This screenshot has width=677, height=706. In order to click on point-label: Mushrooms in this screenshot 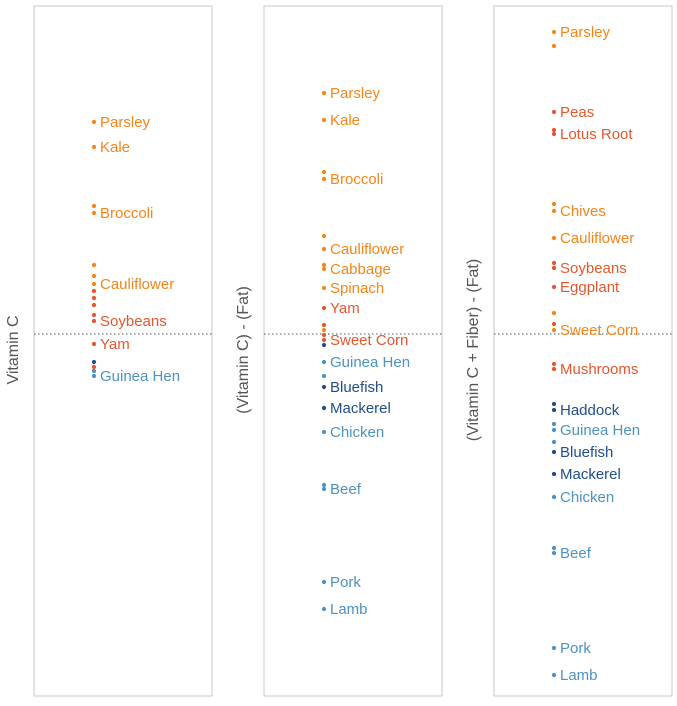, I will do `click(599, 369)`.